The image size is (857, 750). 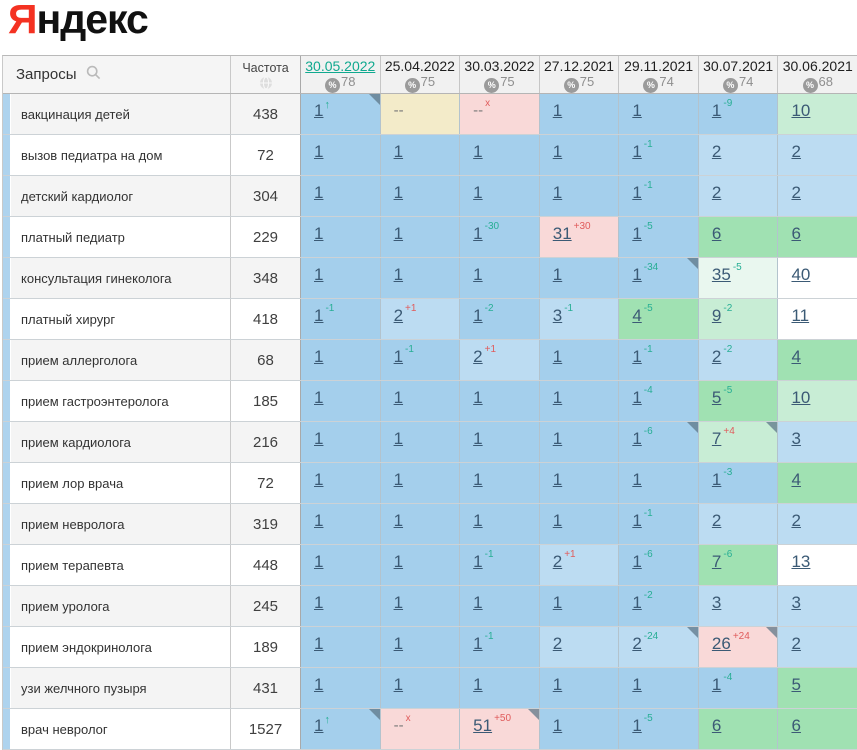 I want to click on date-column-header: 29.11.2021% 74, so click(x=659, y=74).